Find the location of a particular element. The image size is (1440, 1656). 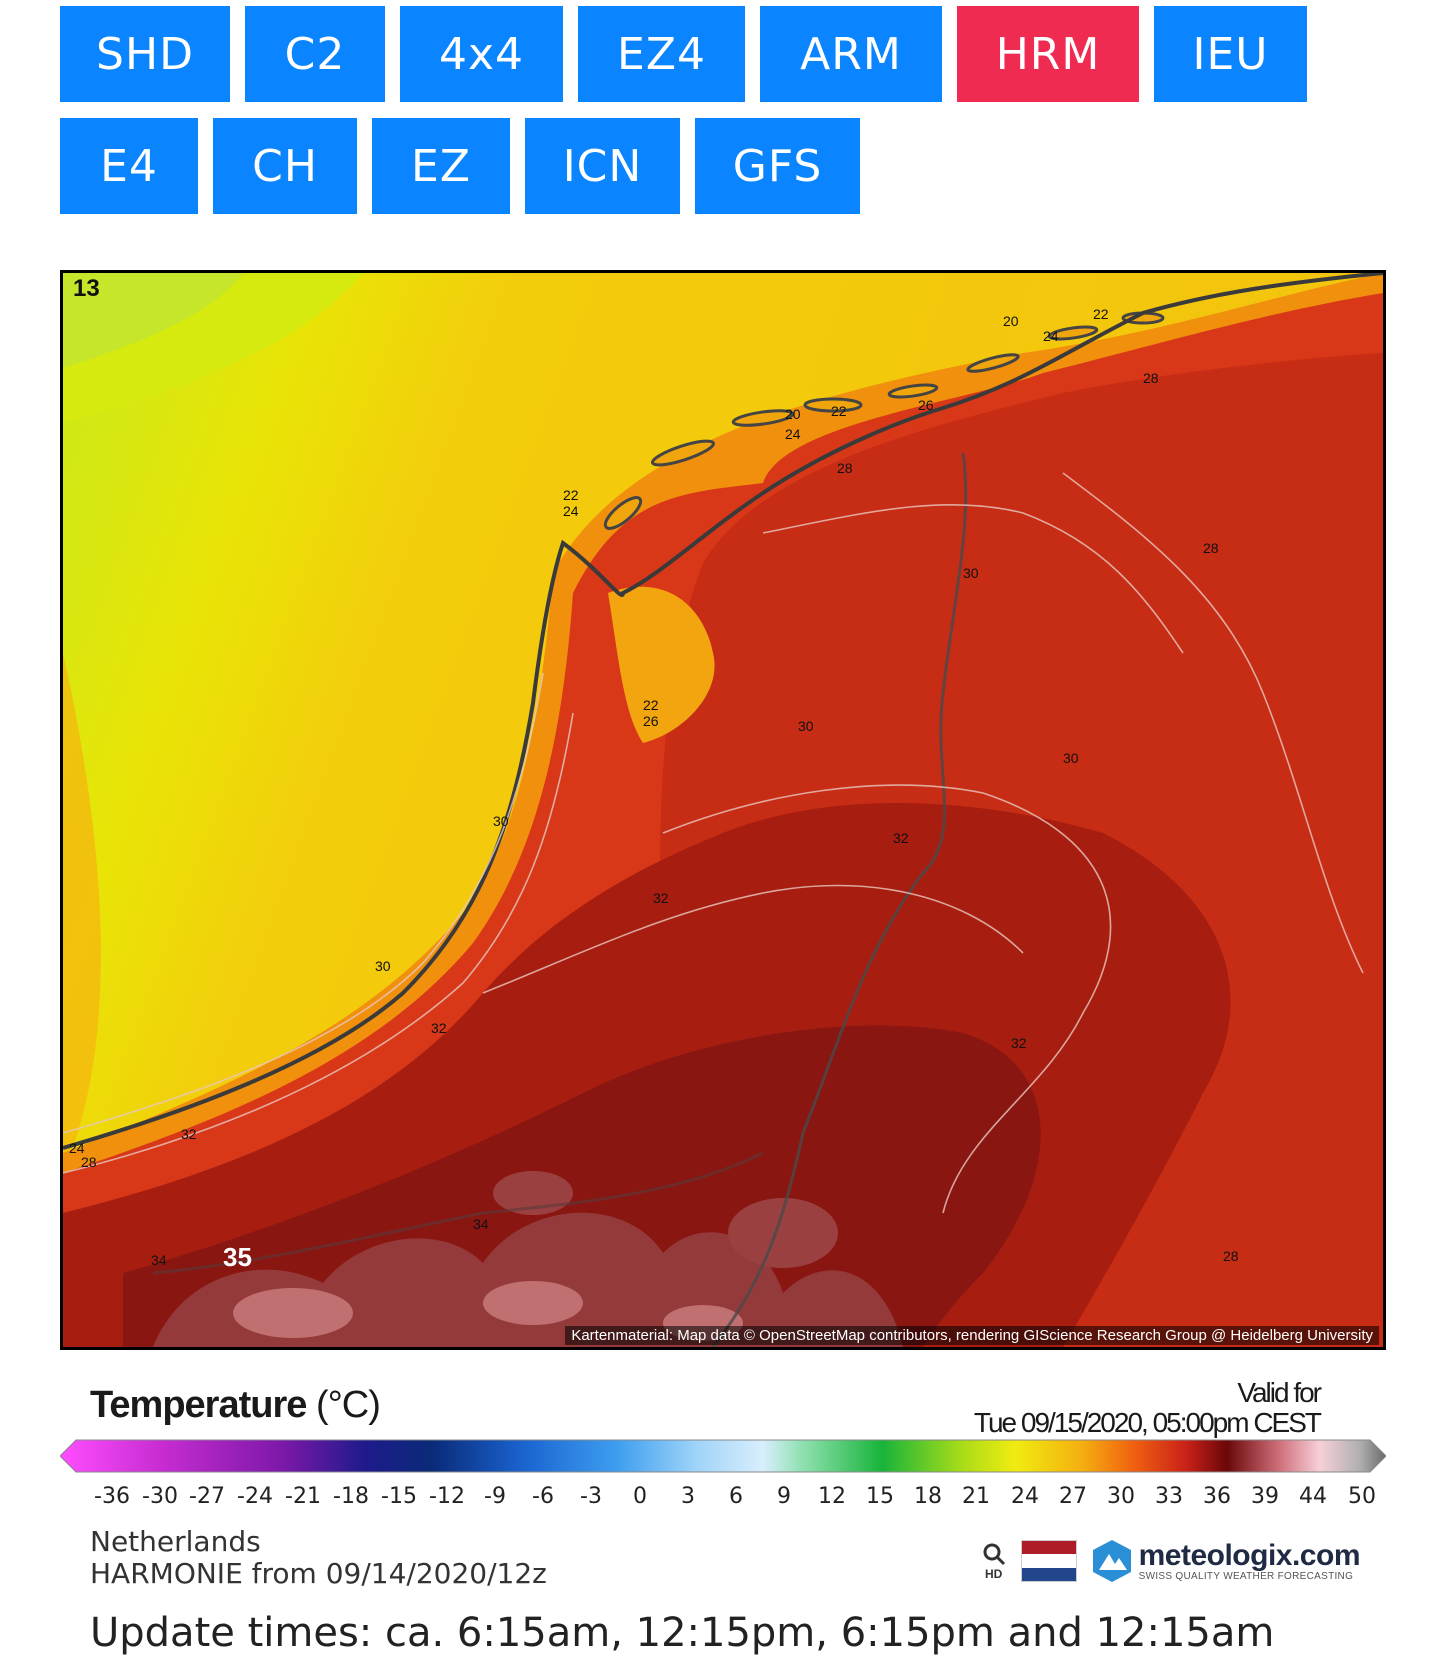

tick-label: -27 is located at coordinates (207, 1496).